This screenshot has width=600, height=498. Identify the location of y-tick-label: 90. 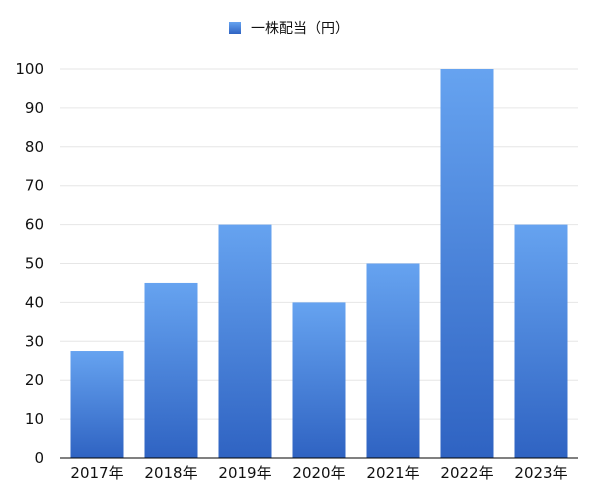
(34, 108).